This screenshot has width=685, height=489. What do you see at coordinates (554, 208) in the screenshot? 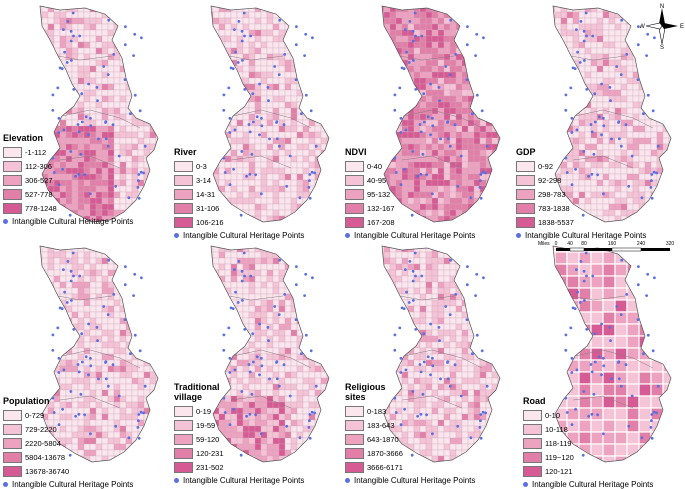
I see `legend-label: 783-1838` at bounding box center [554, 208].